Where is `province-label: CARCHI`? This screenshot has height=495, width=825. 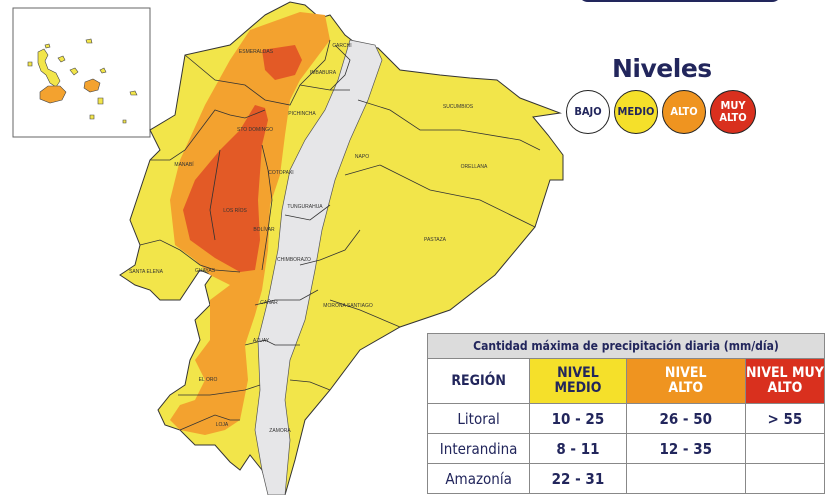
province-label: CARCHI is located at coordinates (342, 46).